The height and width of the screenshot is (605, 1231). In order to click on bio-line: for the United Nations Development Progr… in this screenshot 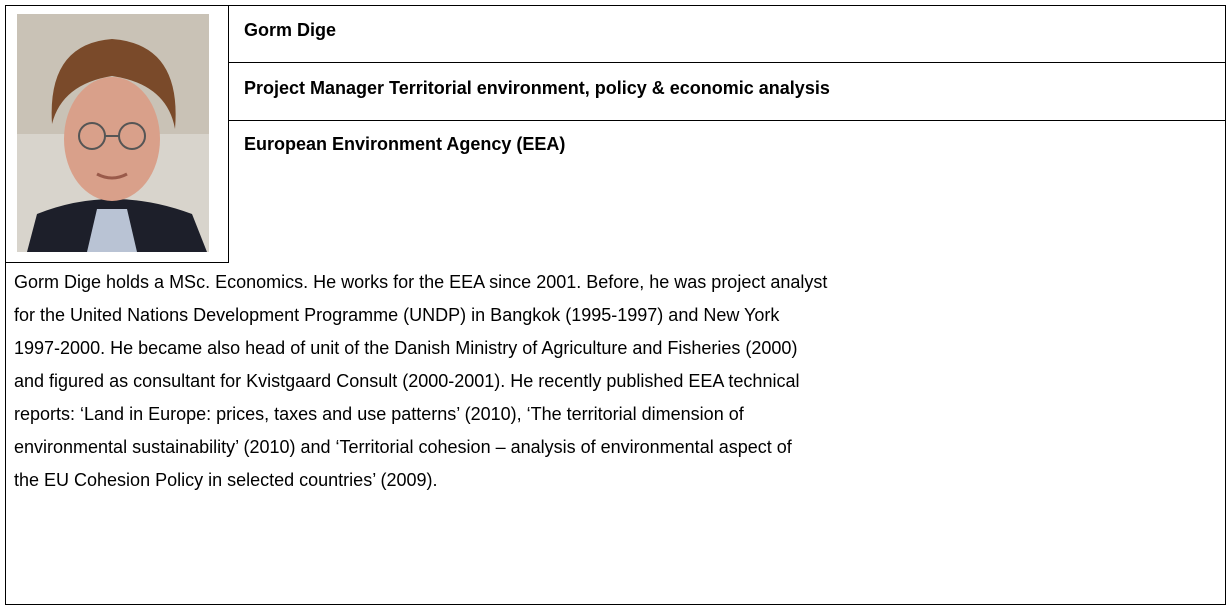, I will do `click(397, 315)`.